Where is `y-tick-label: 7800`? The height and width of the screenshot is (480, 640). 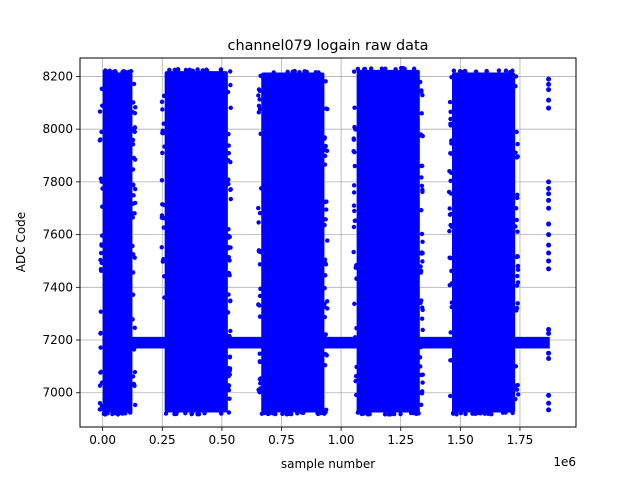
y-tick-label: 7800 is located at coordinates (57, 182).